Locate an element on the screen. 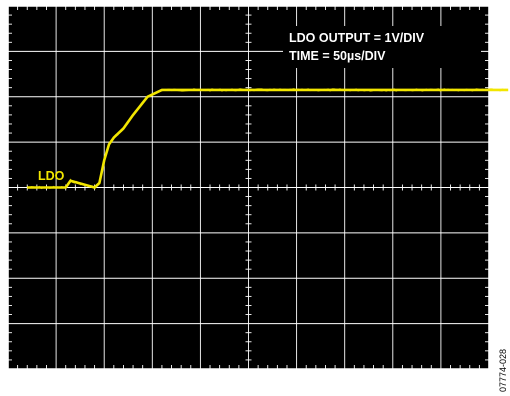 The height and width of the screenshot is (396, 510). annotation-box is located at coordinates (382, 47).